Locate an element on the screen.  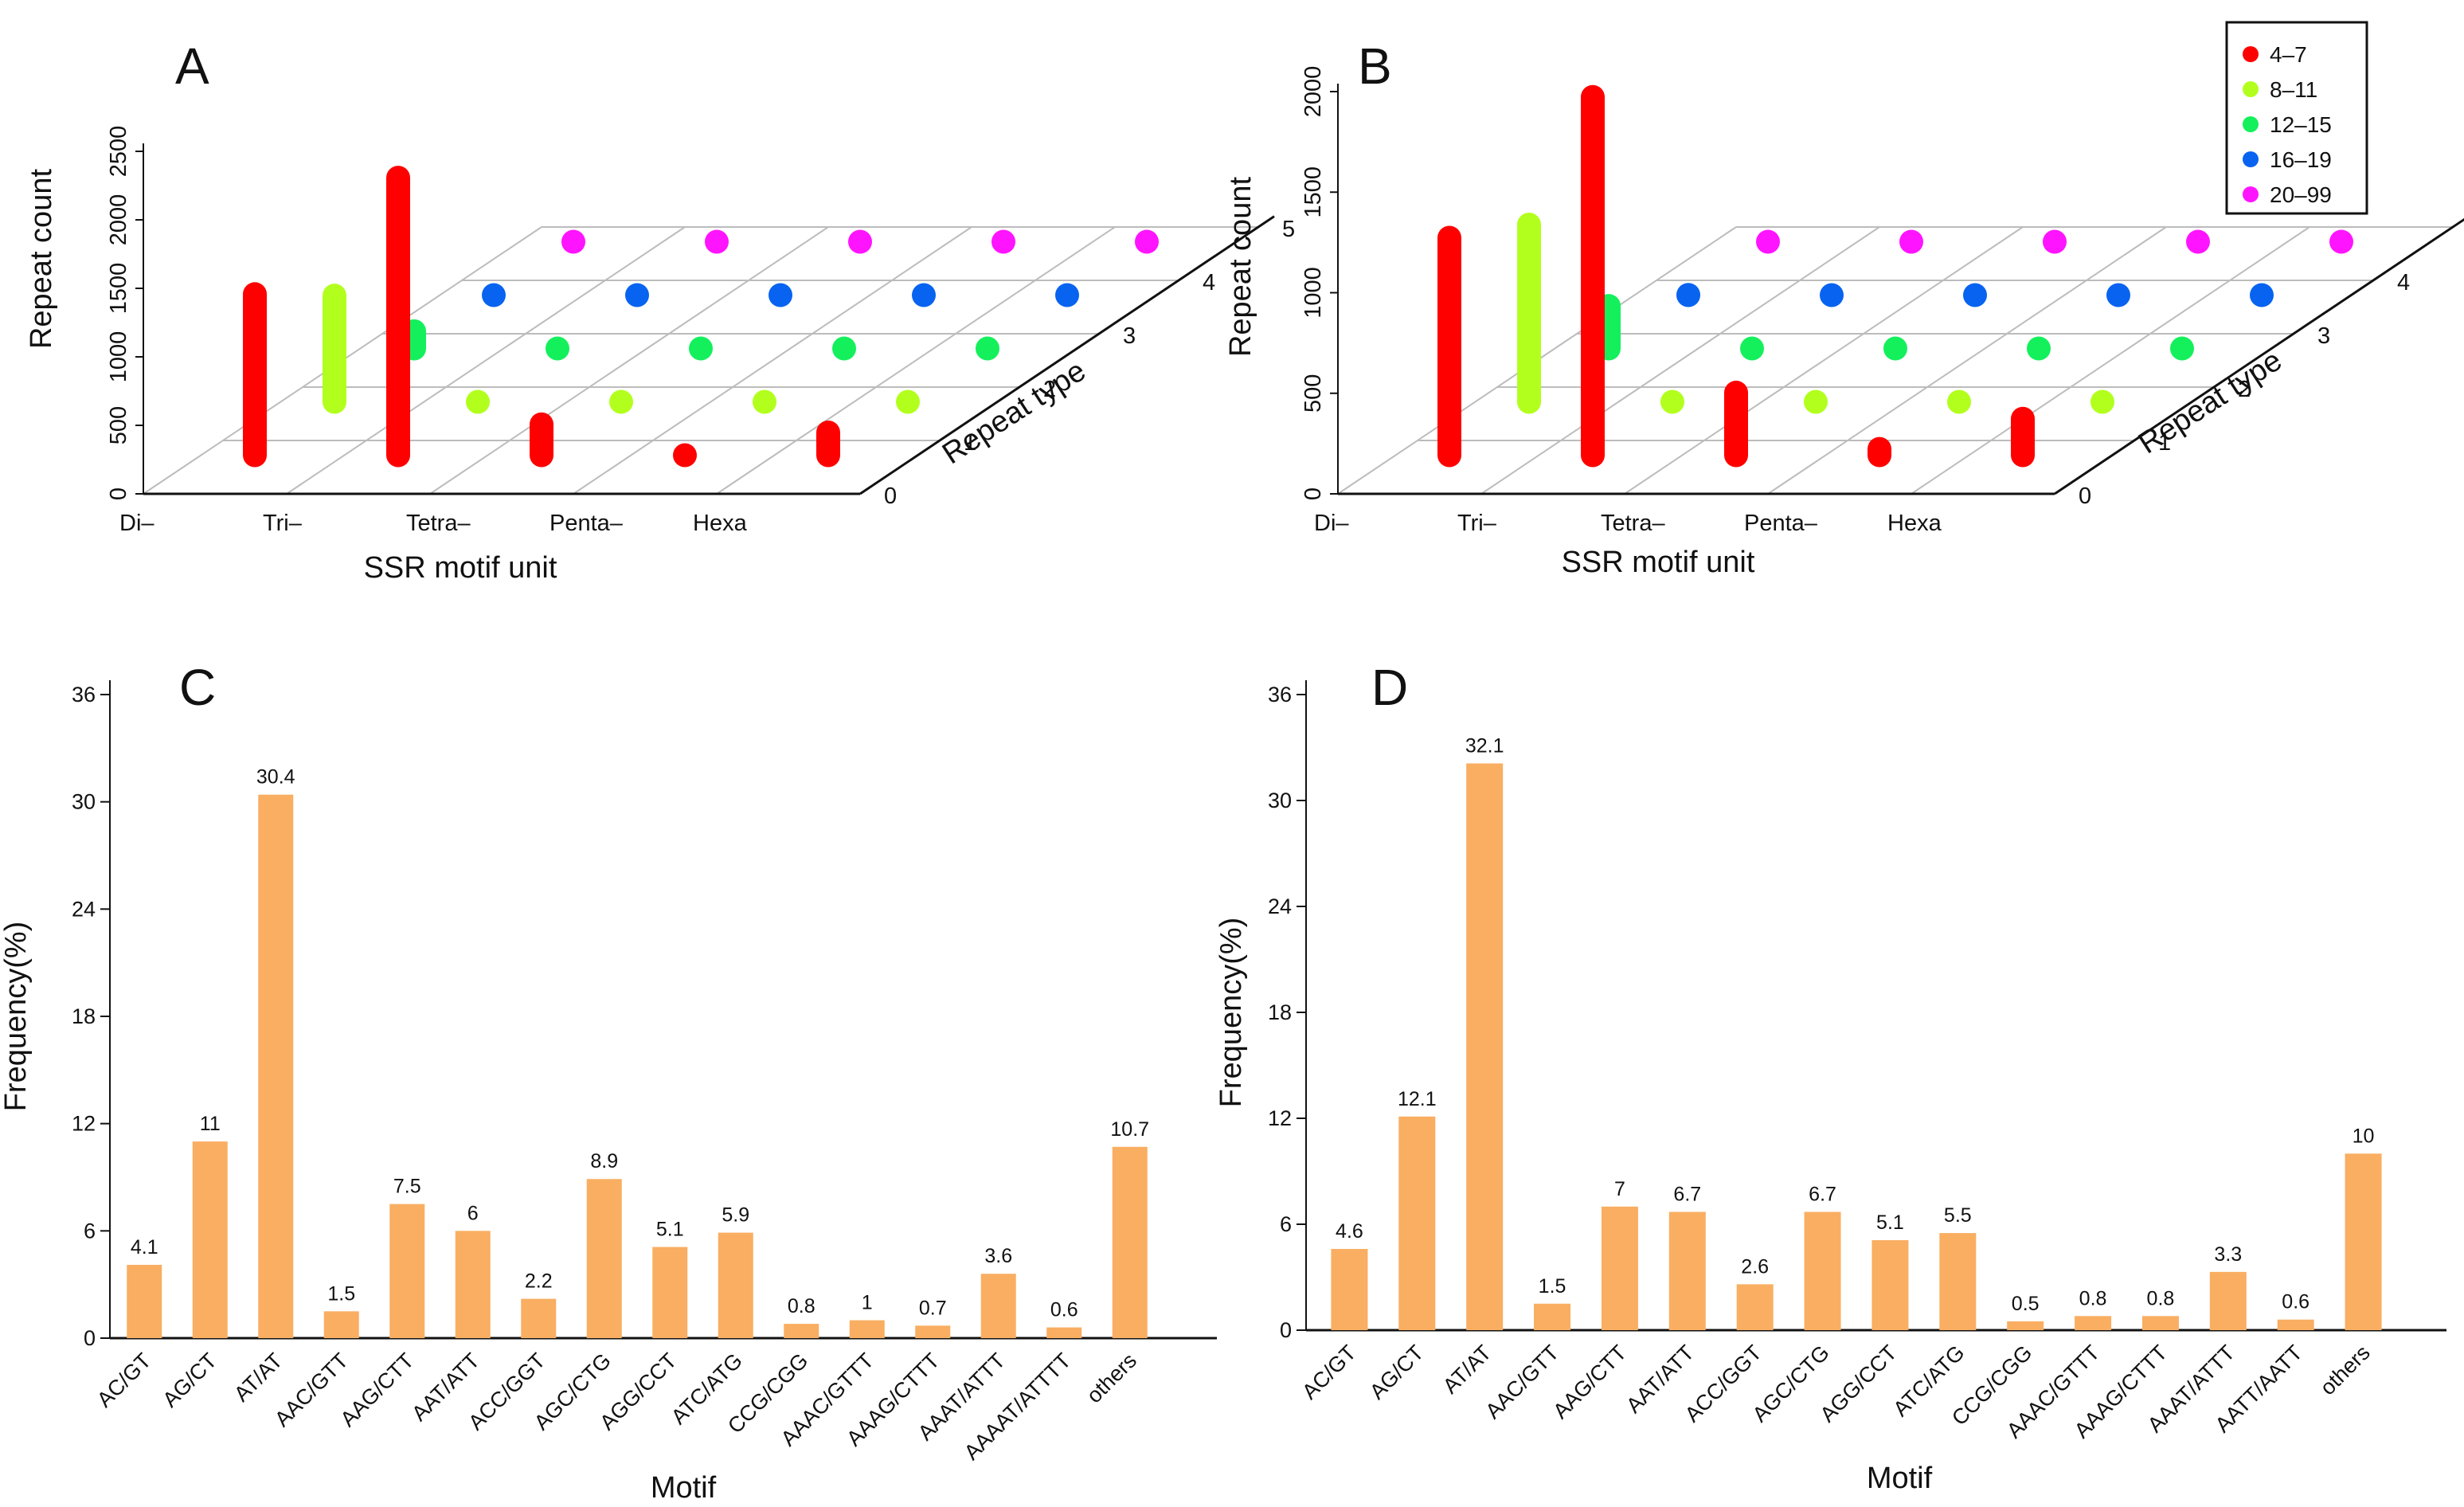
y-tick-label: 24 is located at coordinates (84, 909).